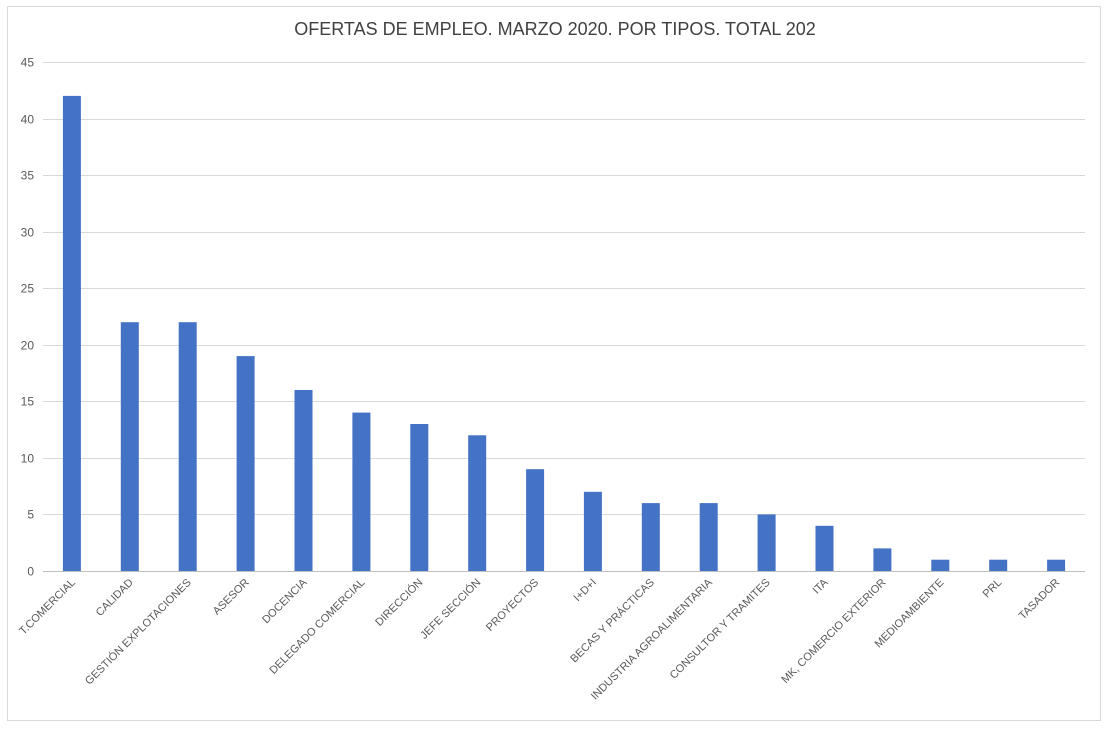 The image size is (1110, 731). I want to click on x-tick-label: DOCENCIA, so click(285, 601).